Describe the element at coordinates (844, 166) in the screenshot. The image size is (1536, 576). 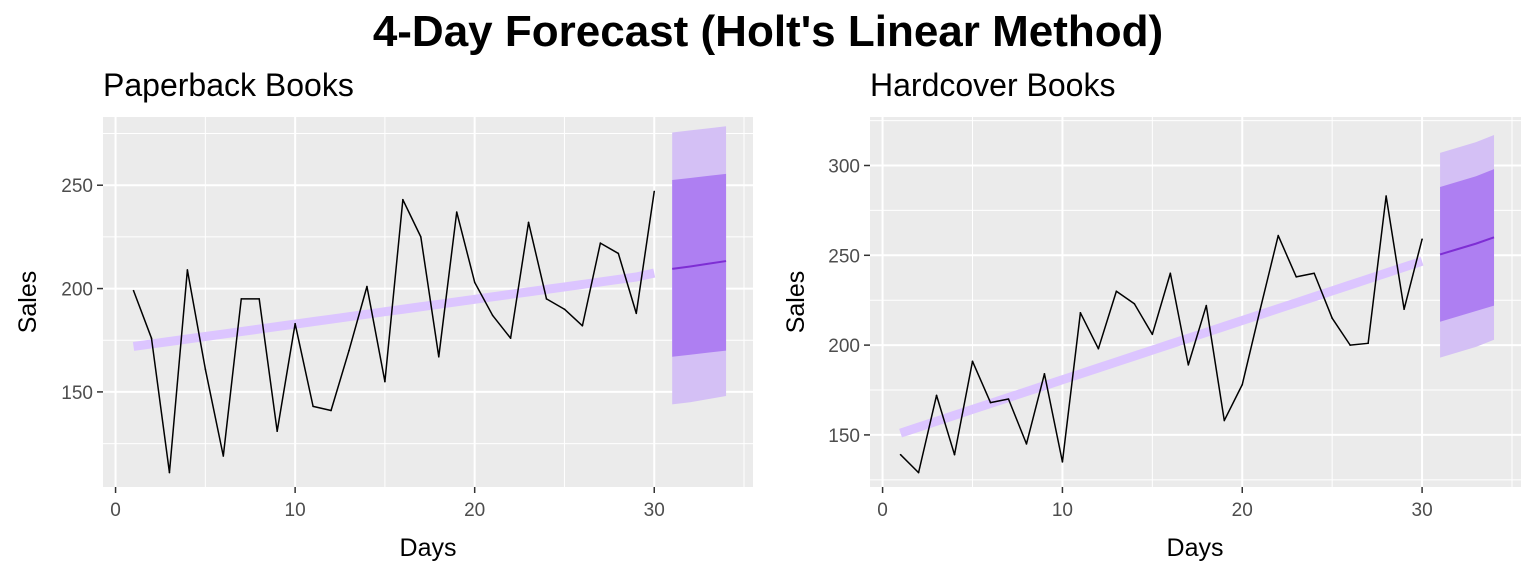
I see `y-tick-label: 300` at that location.